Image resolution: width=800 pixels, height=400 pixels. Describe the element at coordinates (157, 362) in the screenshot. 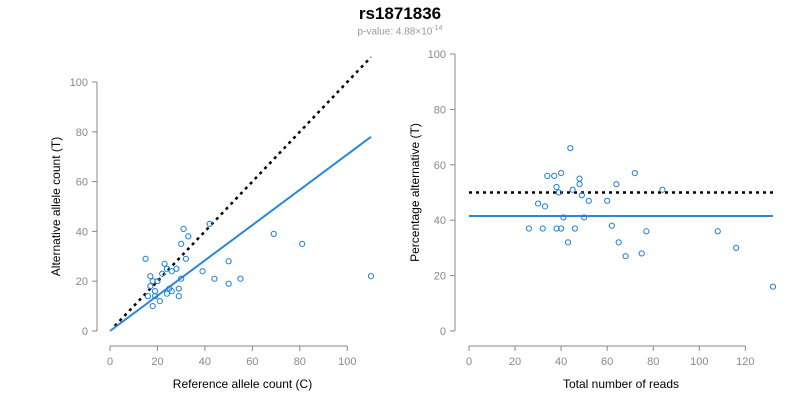

I see `left-x-tick-label: 20` at that location.